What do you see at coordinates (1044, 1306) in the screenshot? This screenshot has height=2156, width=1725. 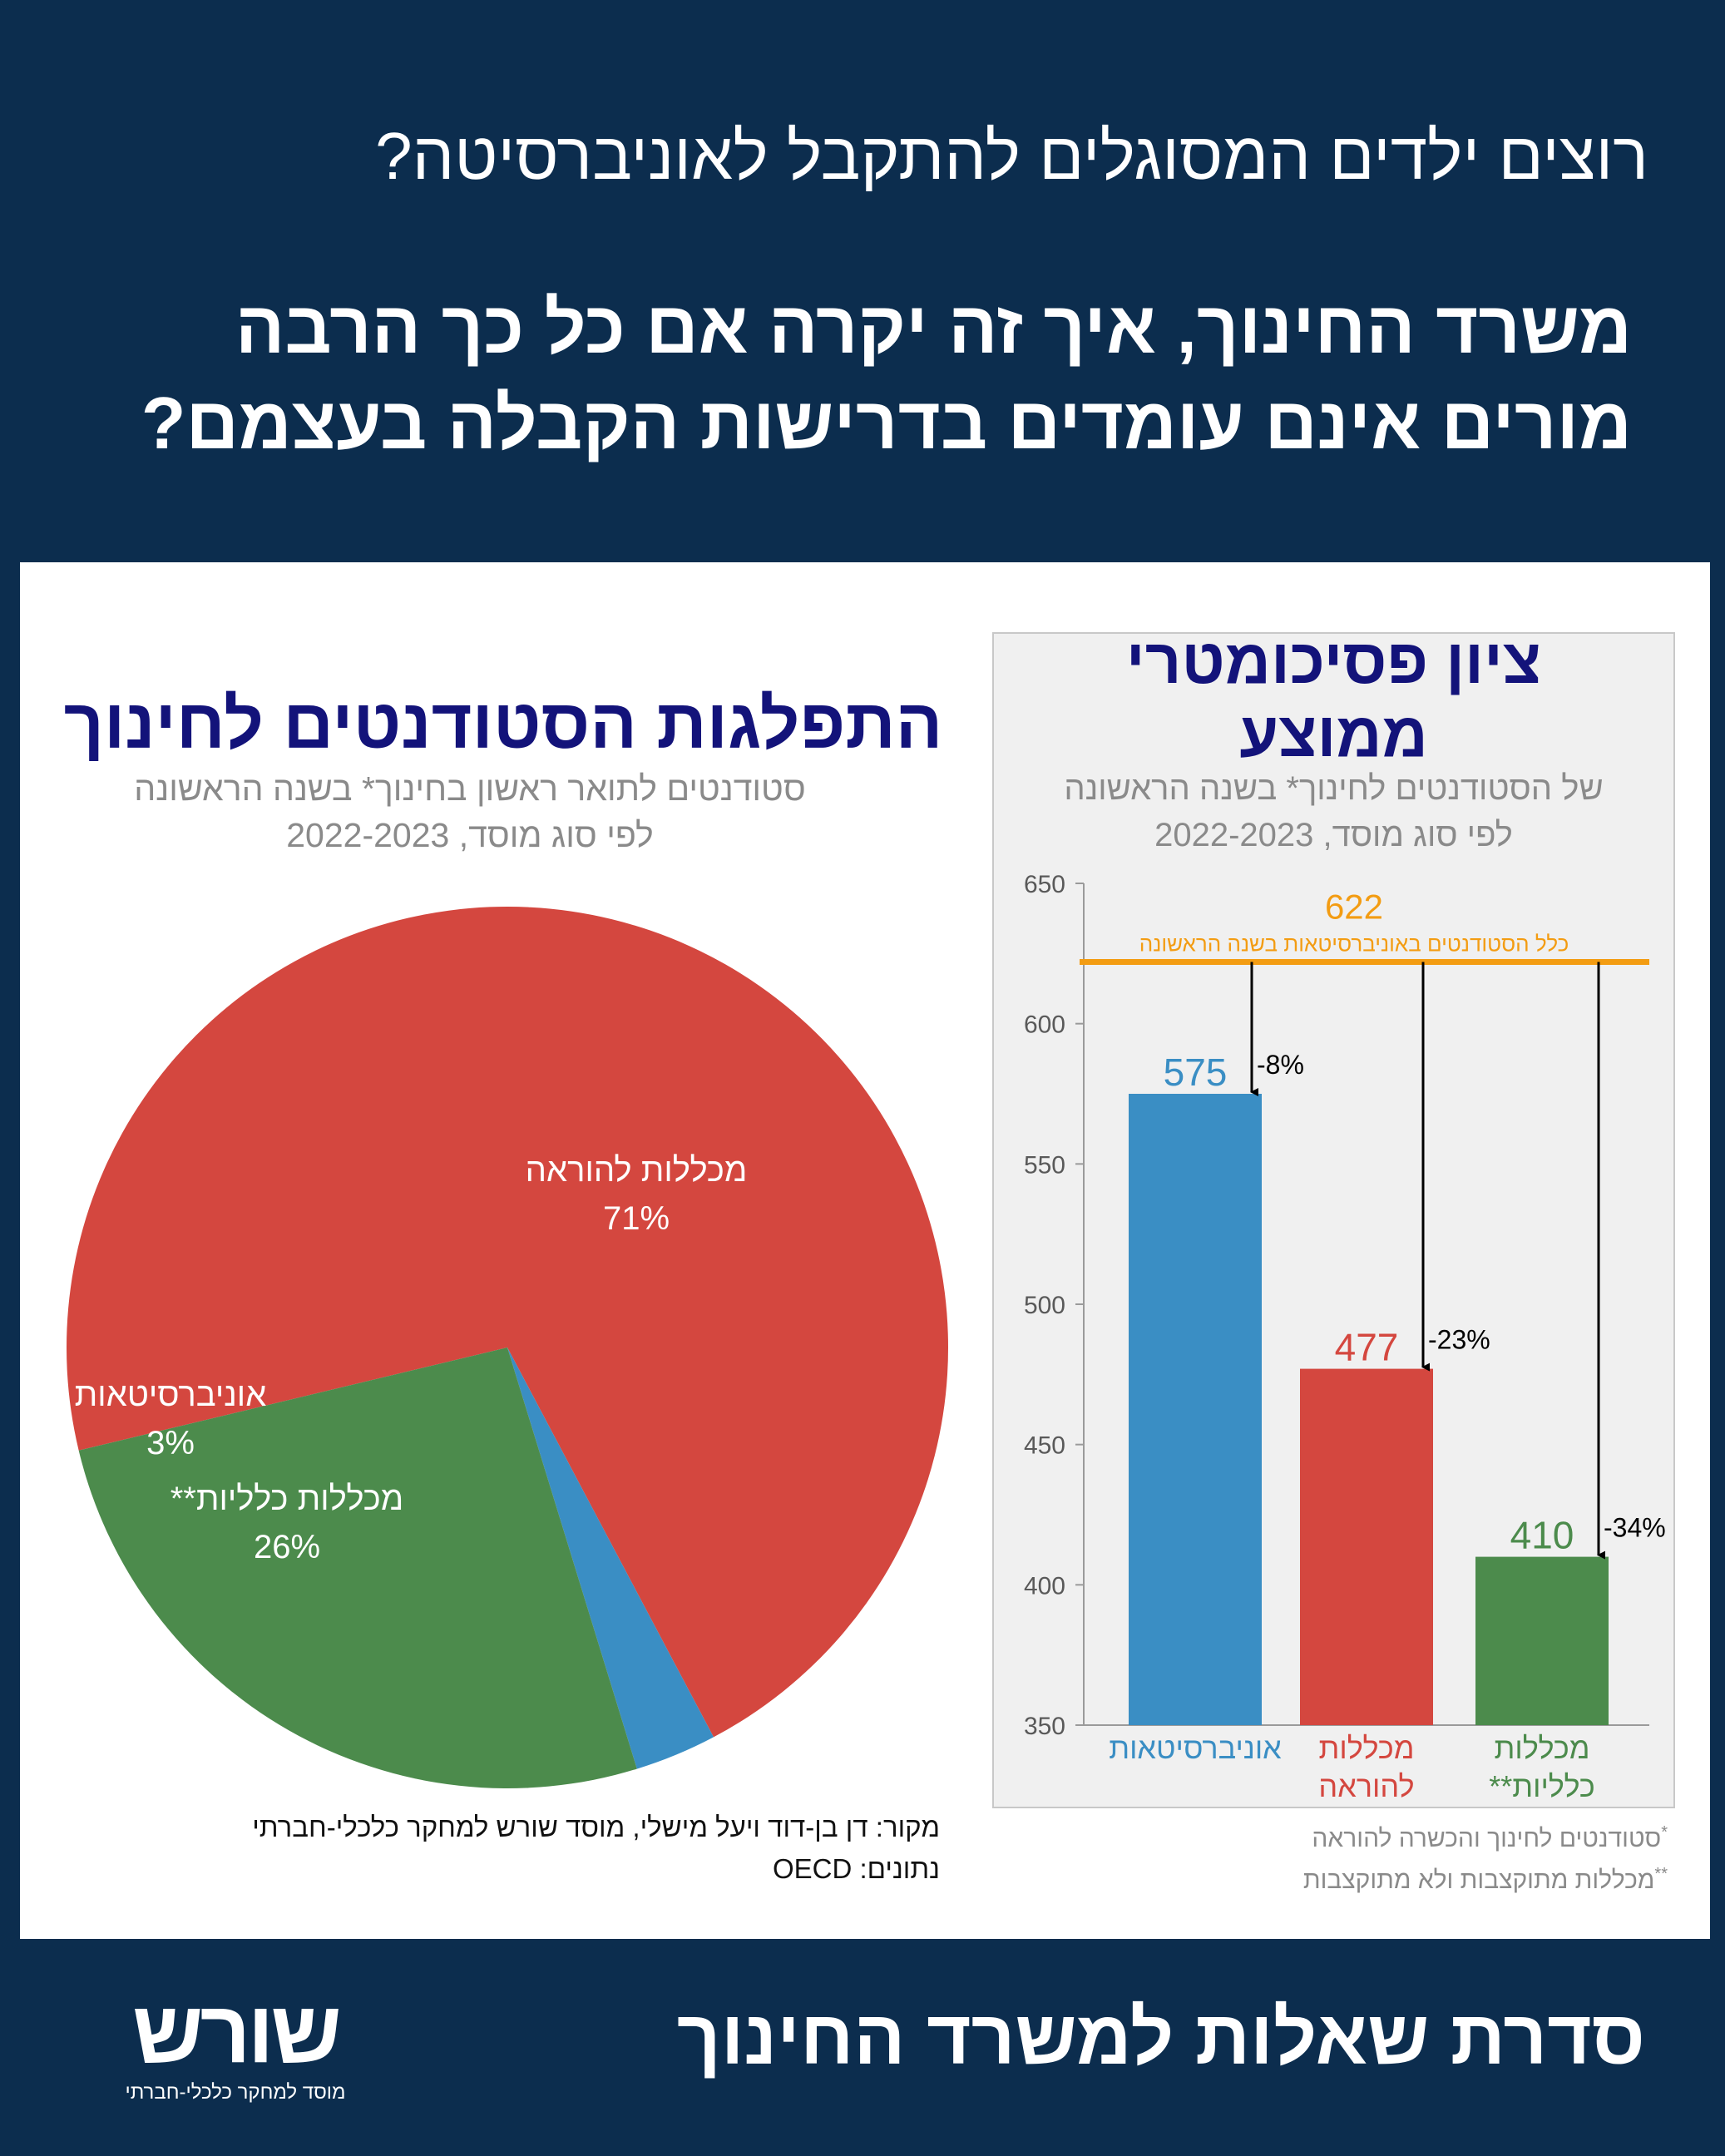 I see `y-tick-label: 500` at bounding box center [1044, 1306].